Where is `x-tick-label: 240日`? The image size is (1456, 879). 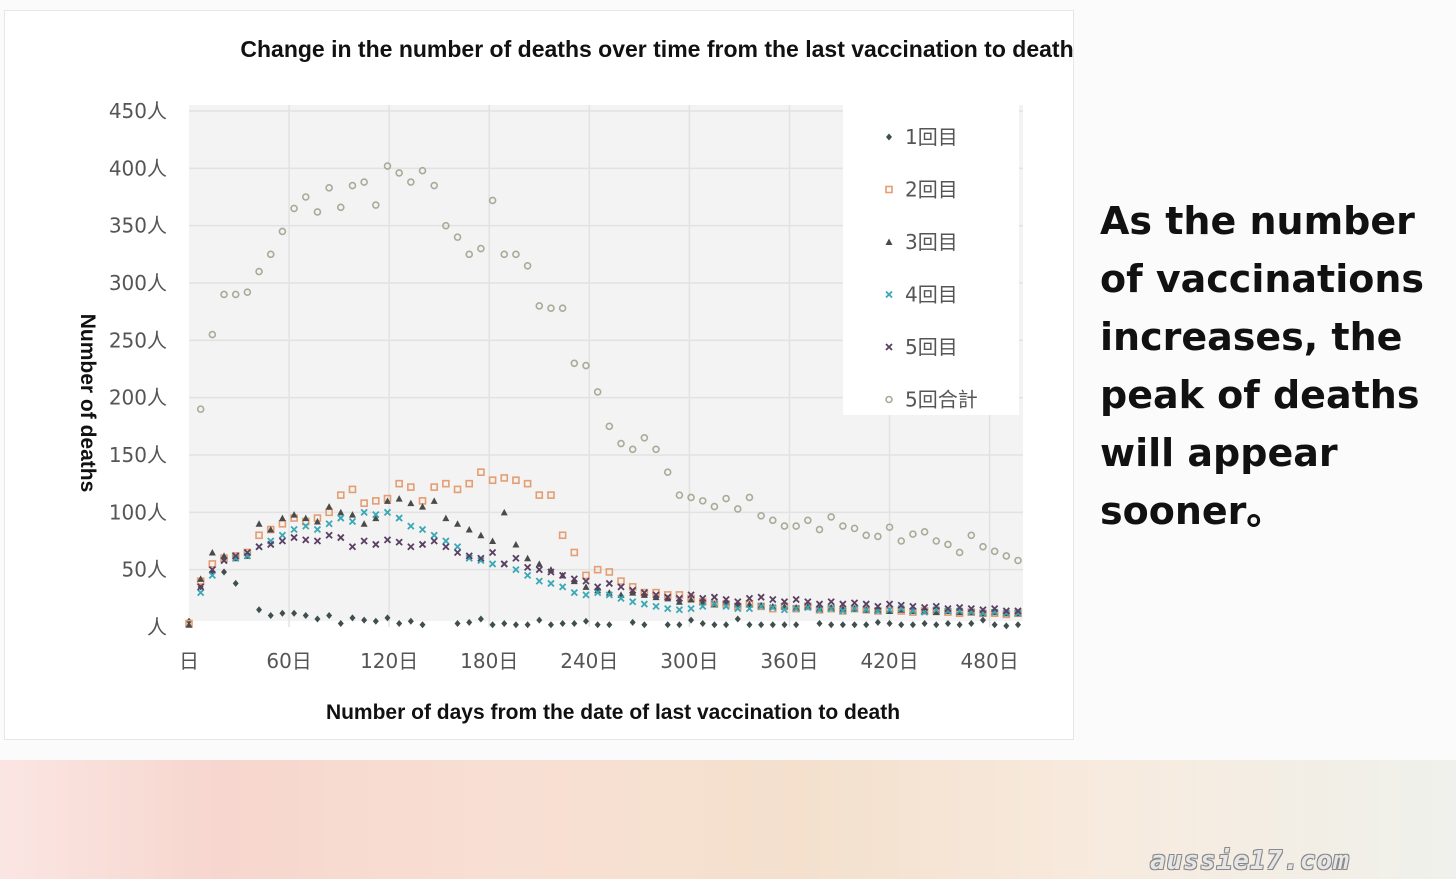
x-tick-label: 240日 is located at coordinates (589, 661).